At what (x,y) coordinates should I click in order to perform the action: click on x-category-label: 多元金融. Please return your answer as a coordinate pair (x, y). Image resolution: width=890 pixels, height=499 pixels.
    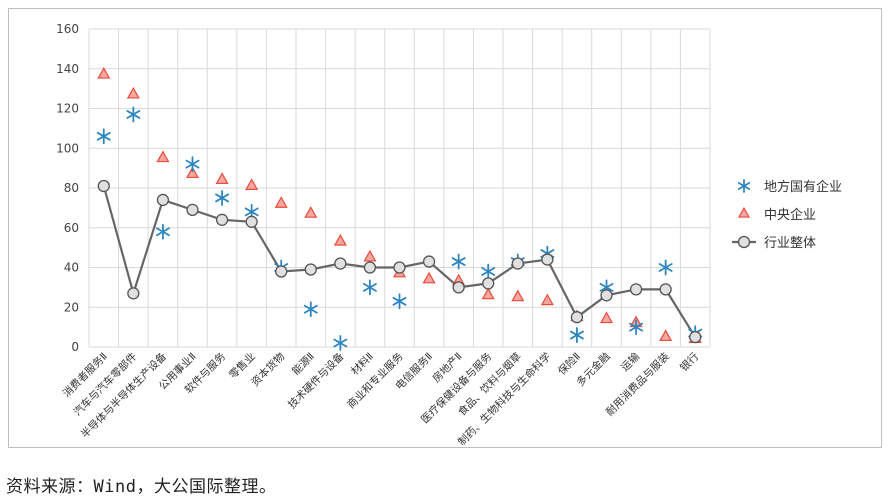
    Looking at the image, I should click on (593, 369).